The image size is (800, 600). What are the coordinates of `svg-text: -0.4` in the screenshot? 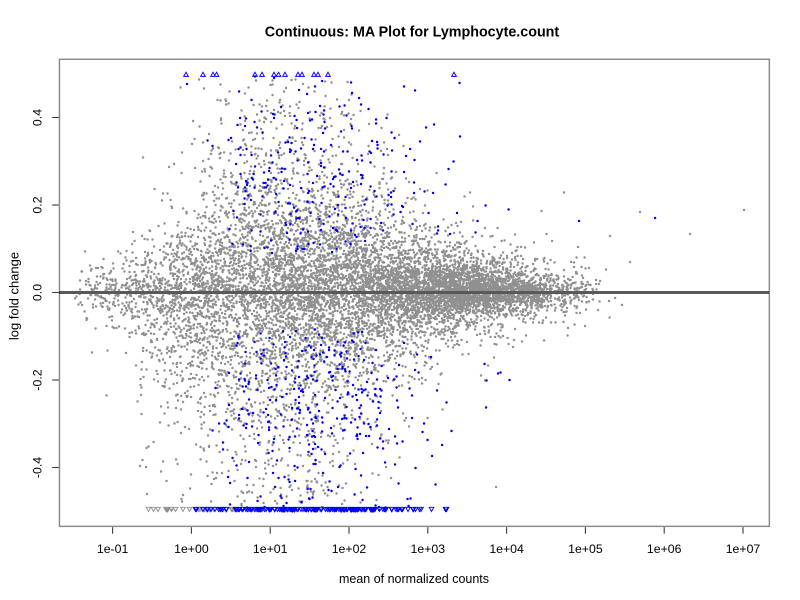 It's located at (37, 467).